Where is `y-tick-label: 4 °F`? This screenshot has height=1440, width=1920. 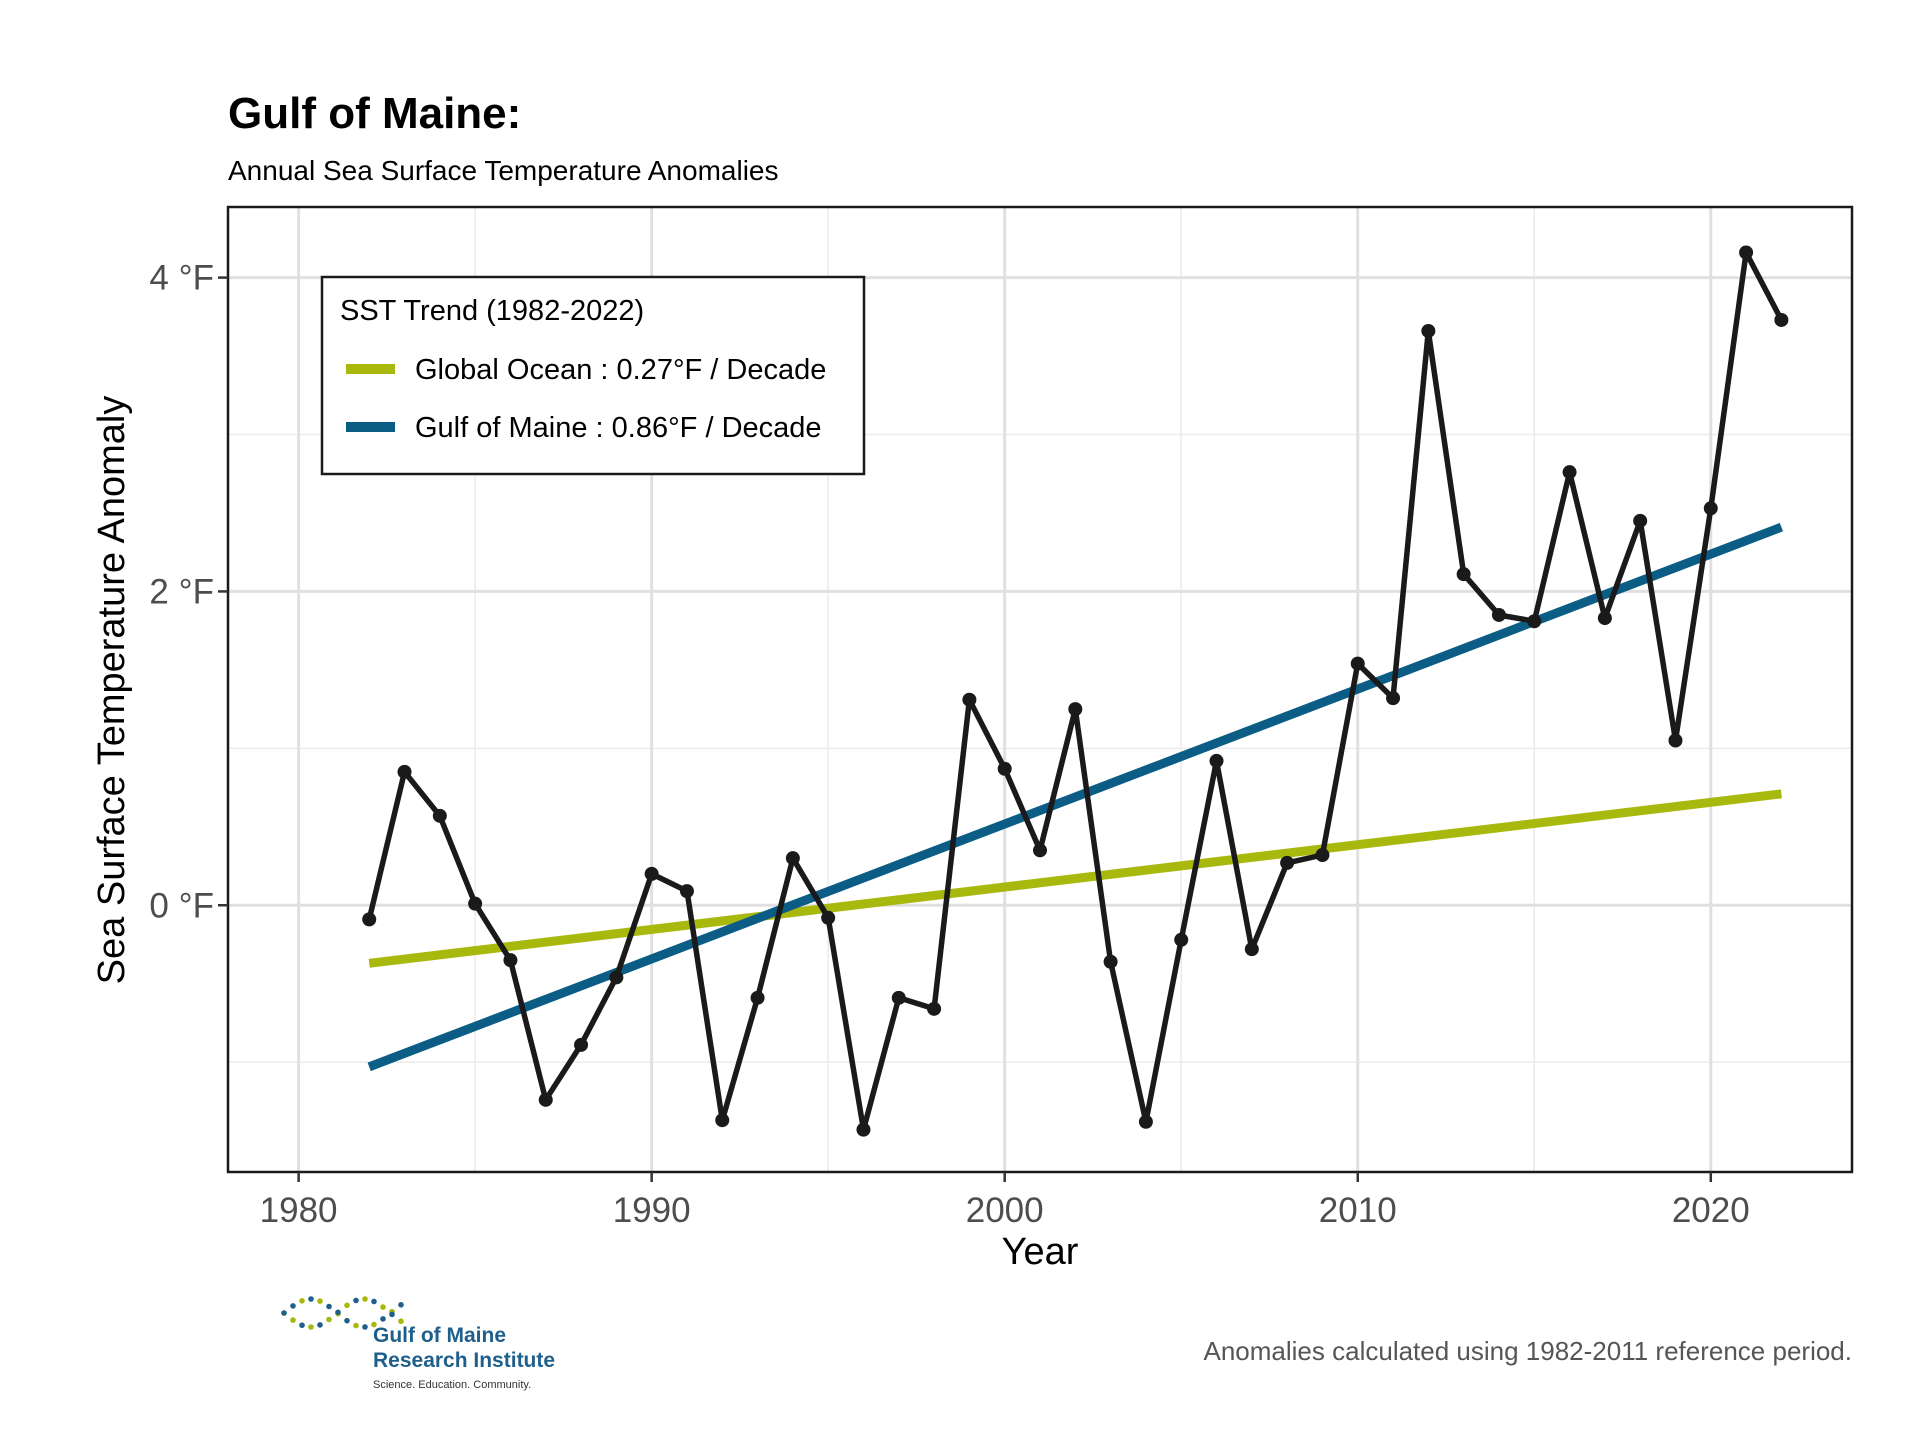
y-tick-label: 4 °F is located at coordinates (181, 278).